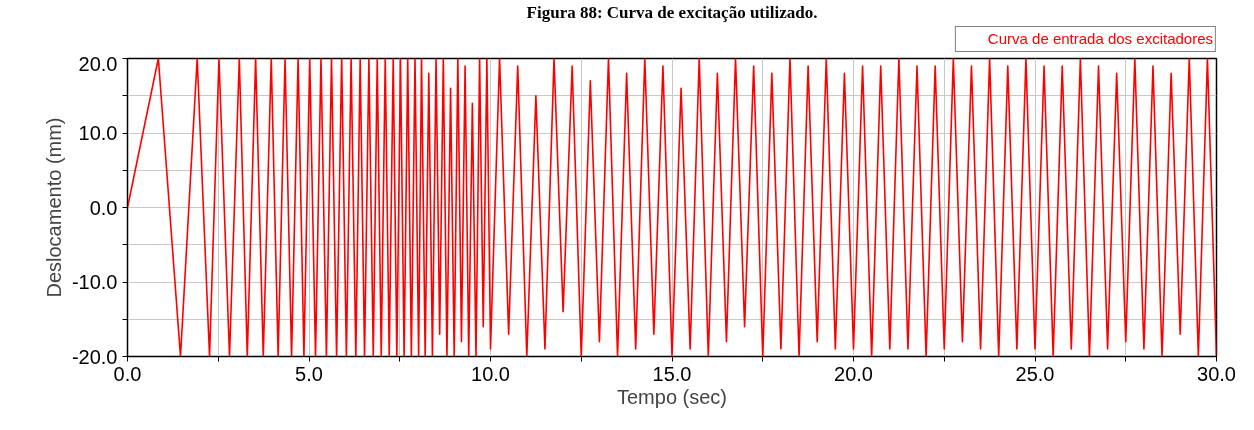 This screenshot has height=430, width=1254. Describe the element at coordinates (103, 207) in the screenshot. I see `y-tick-label: 0.0` at that location.